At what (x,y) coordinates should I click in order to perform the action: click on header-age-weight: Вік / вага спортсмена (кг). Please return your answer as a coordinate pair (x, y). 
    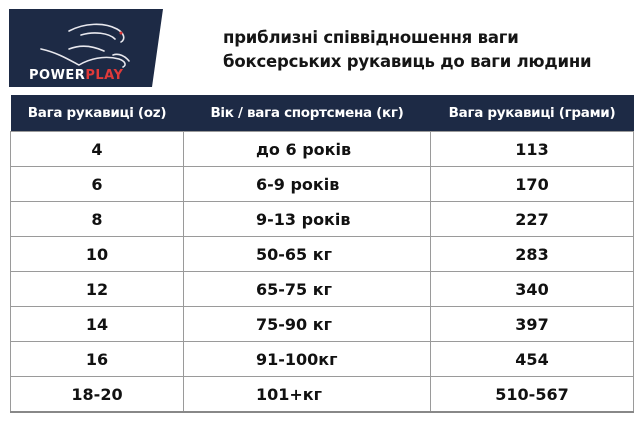
    Looking at the image, I should click on (307, 113).